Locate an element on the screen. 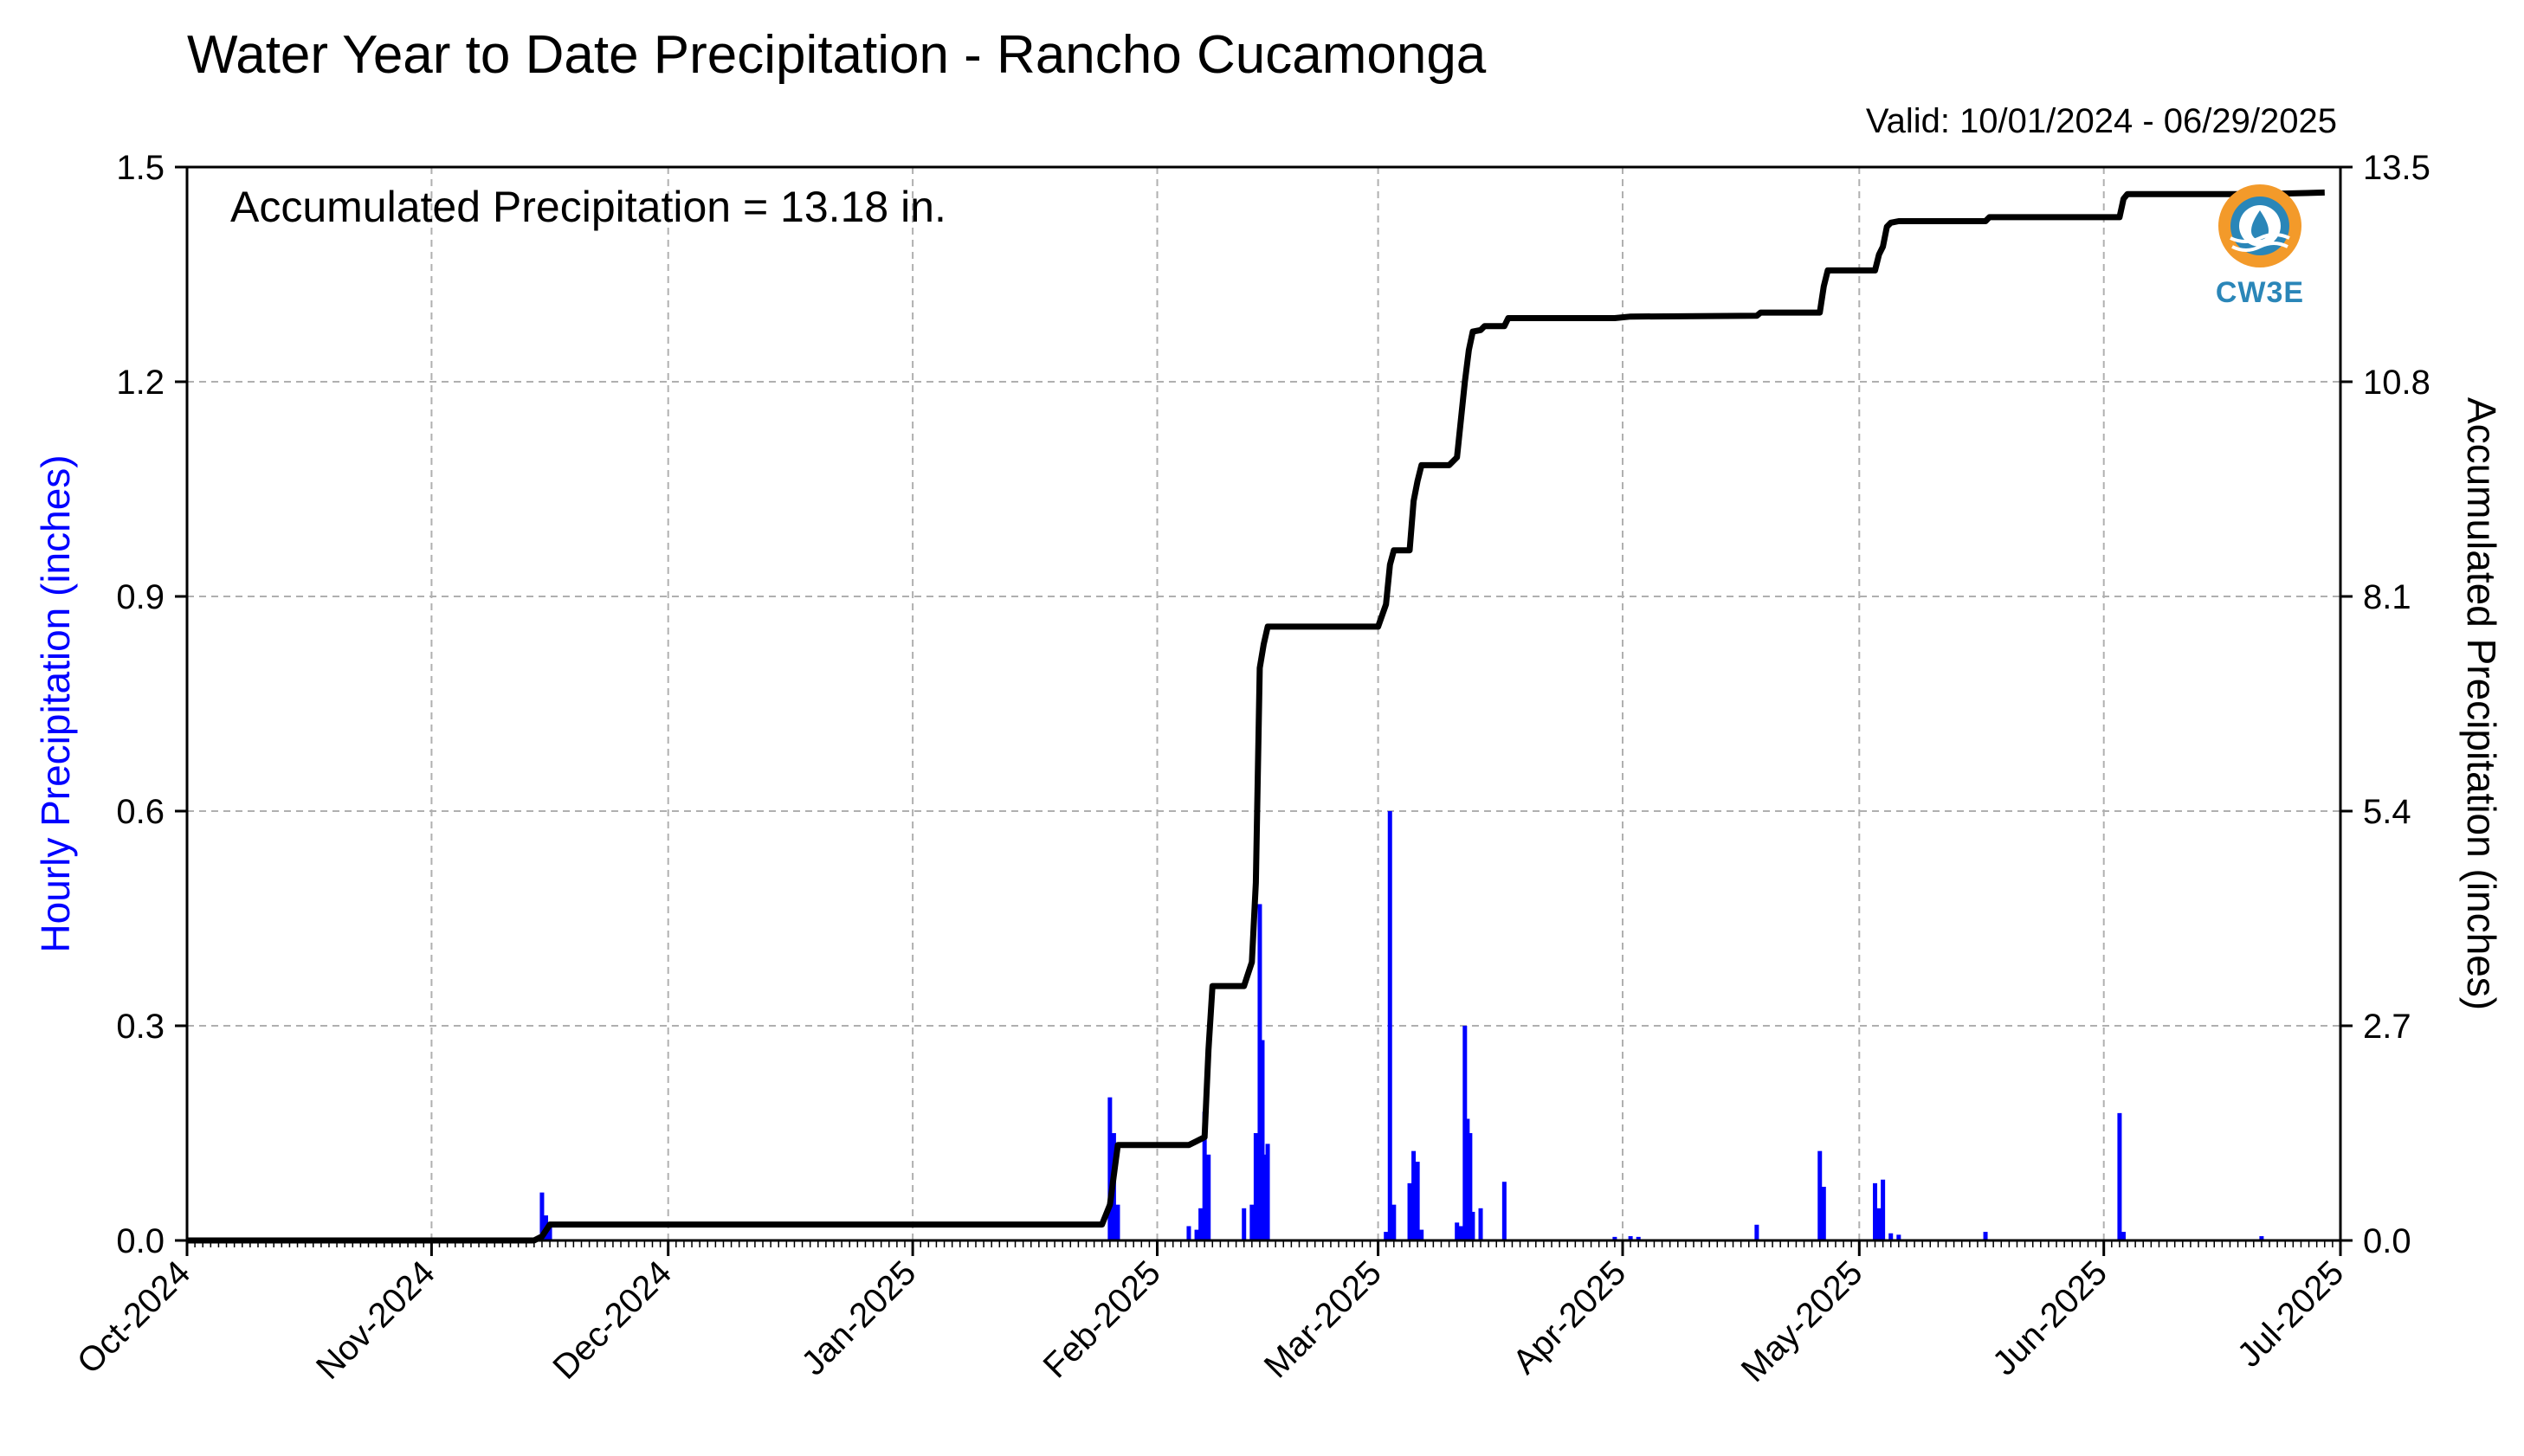 The image size is (2524, 1456). y-left-tick-label: 0.6 is located at coordinates (140, 812).